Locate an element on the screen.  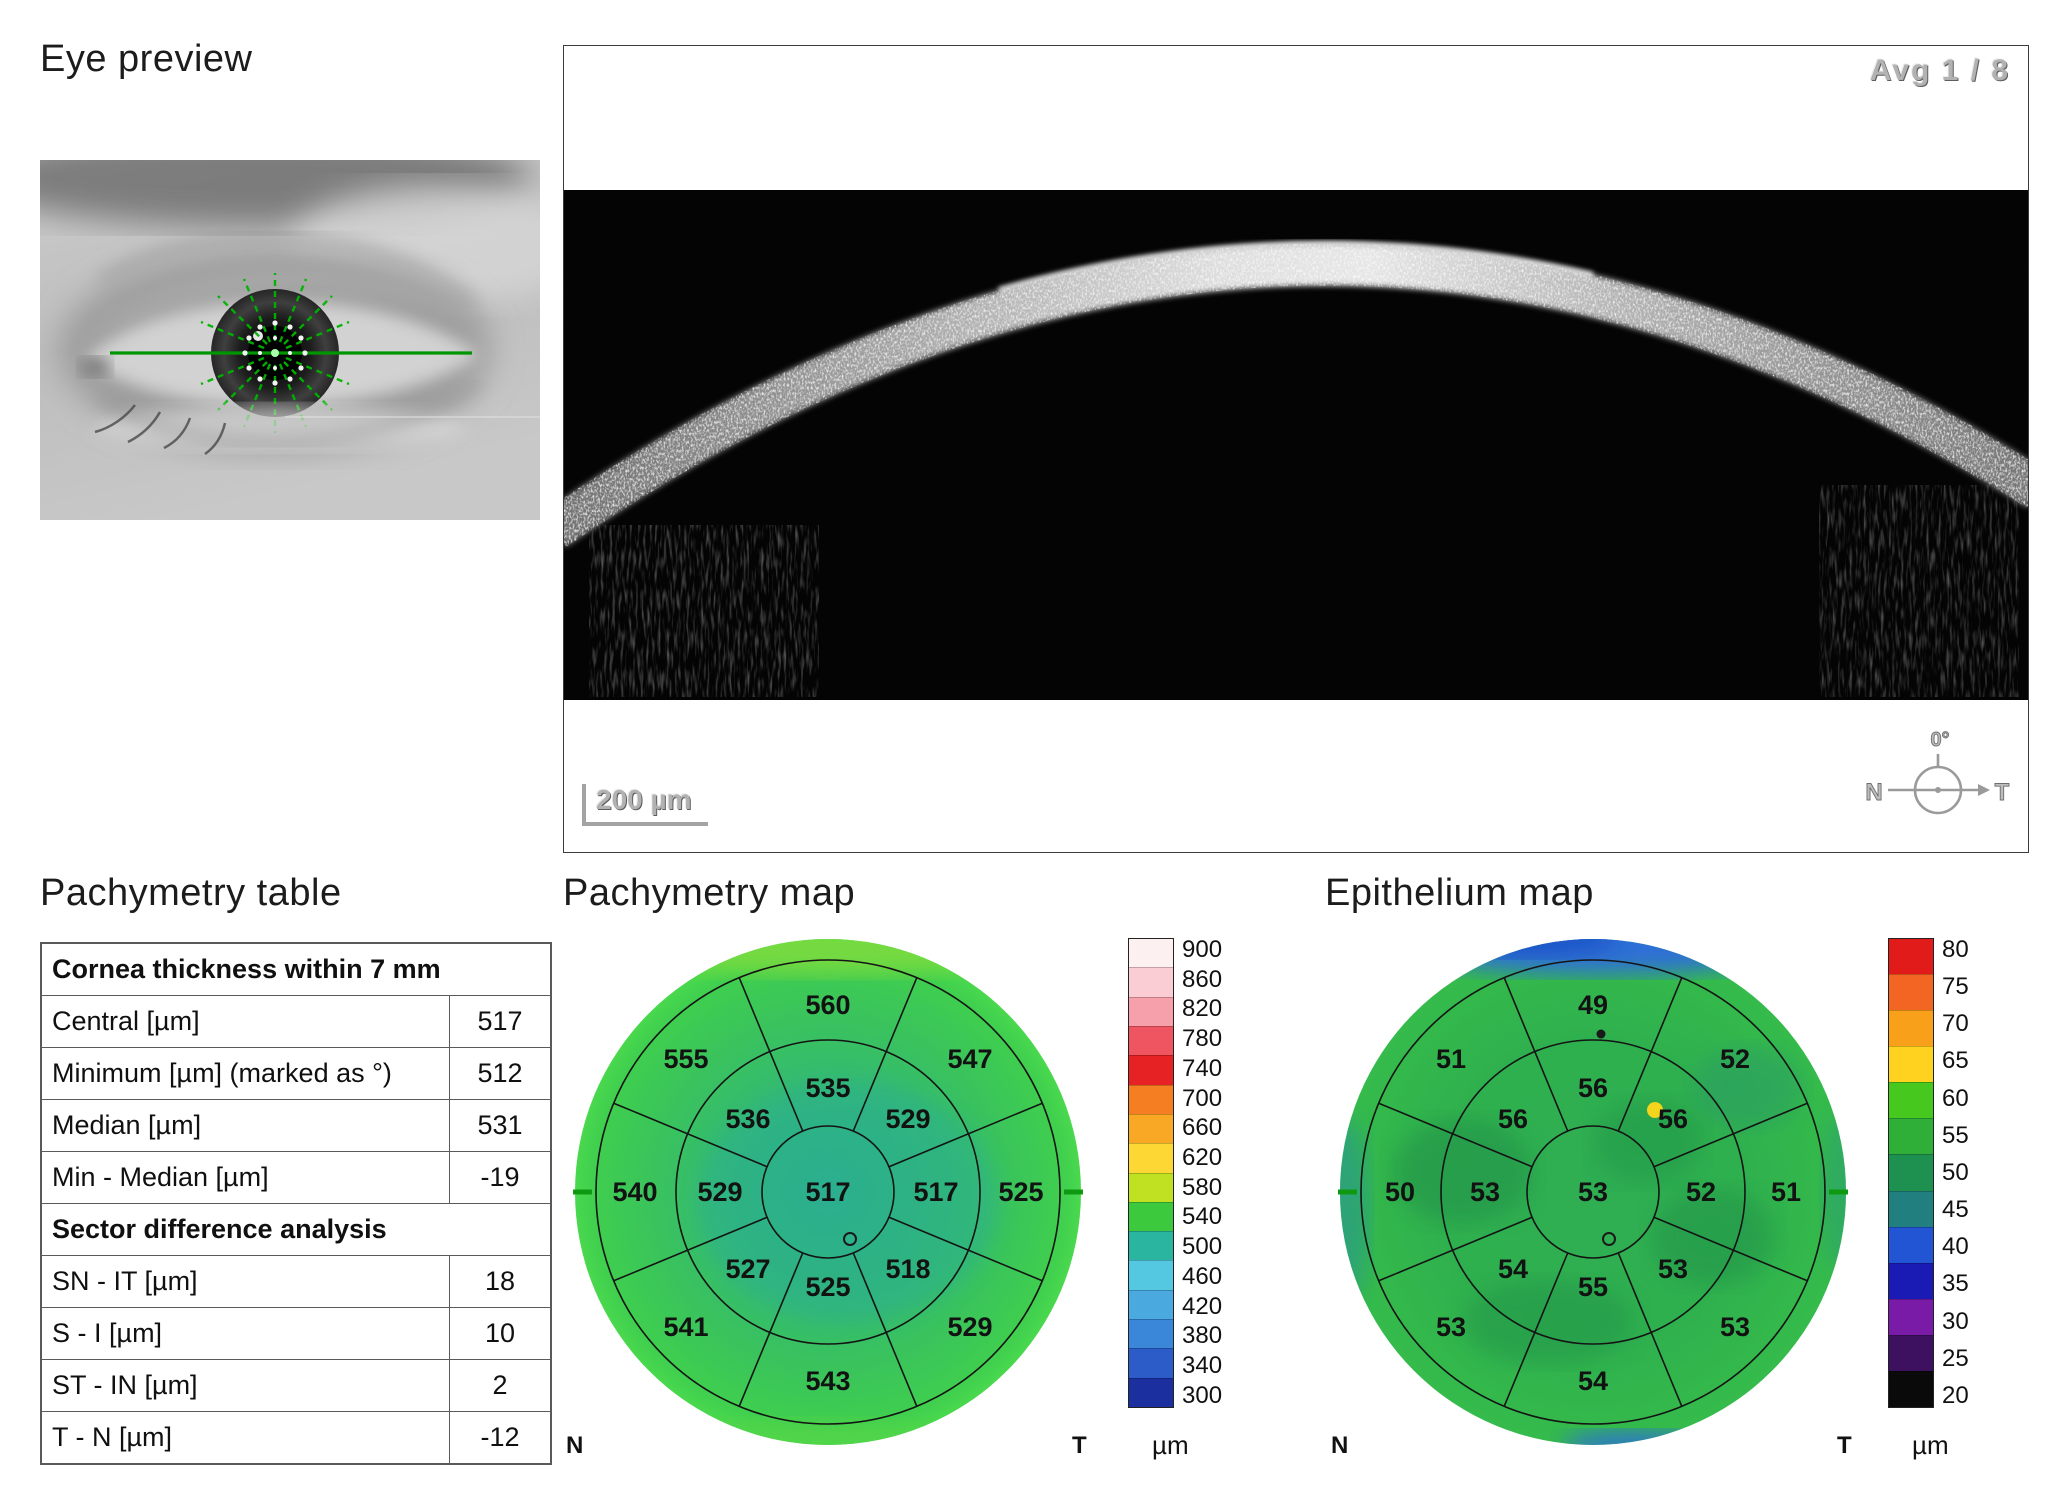
eye-preview-title: Eye preview is located at coordinates (146, 59).